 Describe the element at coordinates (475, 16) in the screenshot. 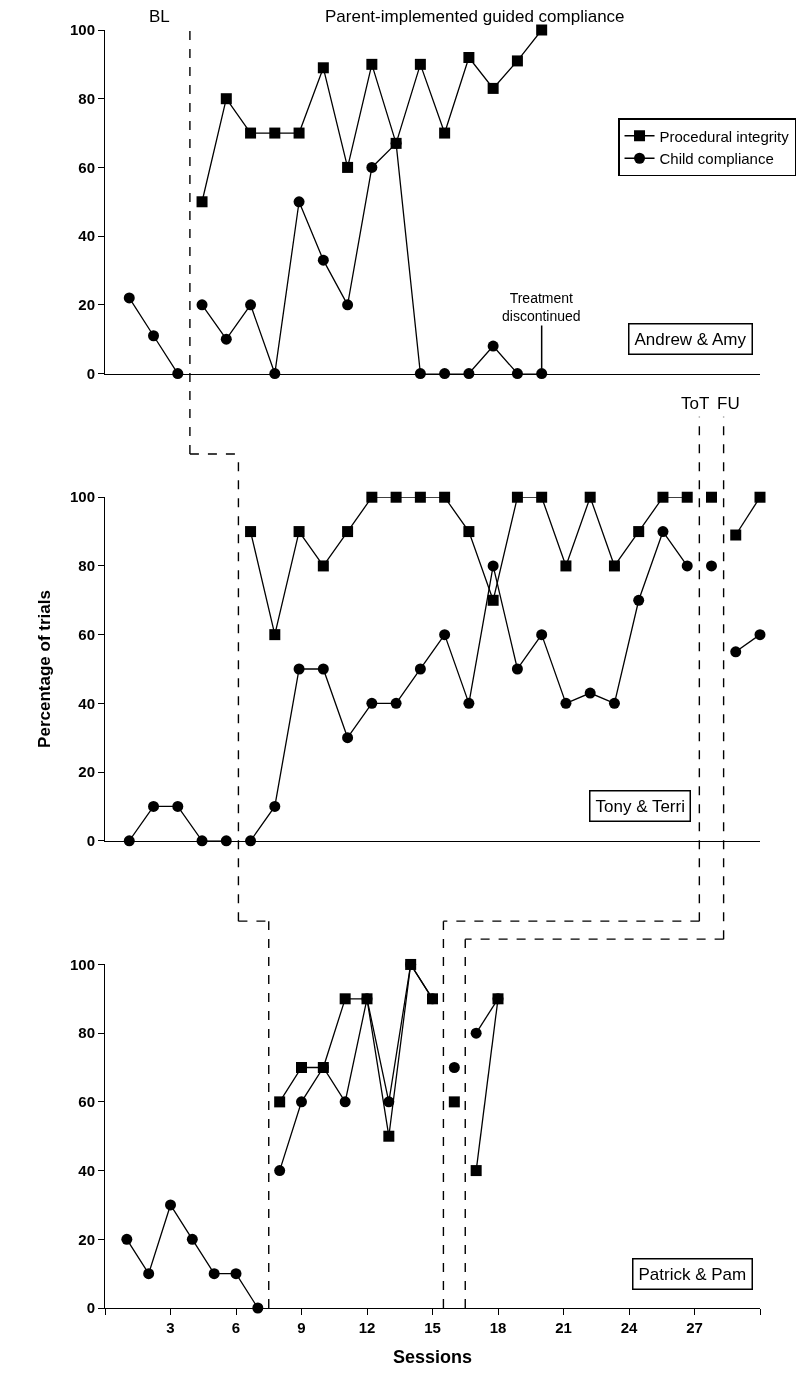

I see `text: Parent-implemented guided compliance` at that location.